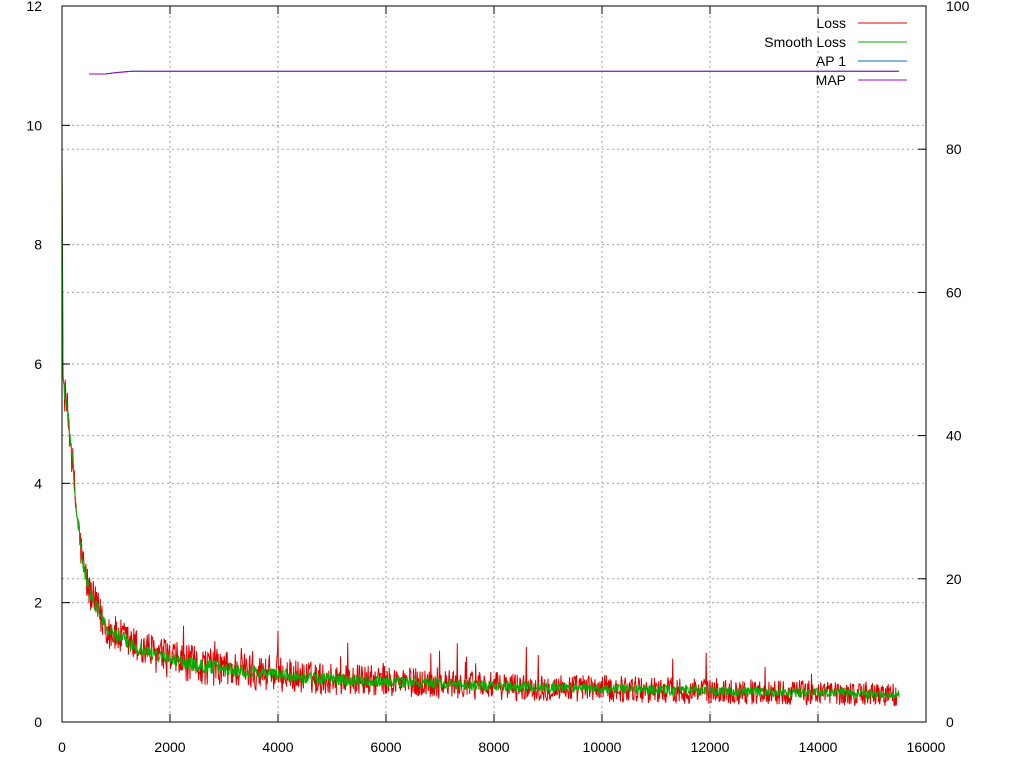 This screenshot has width=1024, height=768. What do you see at coordinates (494, 72) in the screenshot?
I see `series-line-map` at bounding box center [494, 72].